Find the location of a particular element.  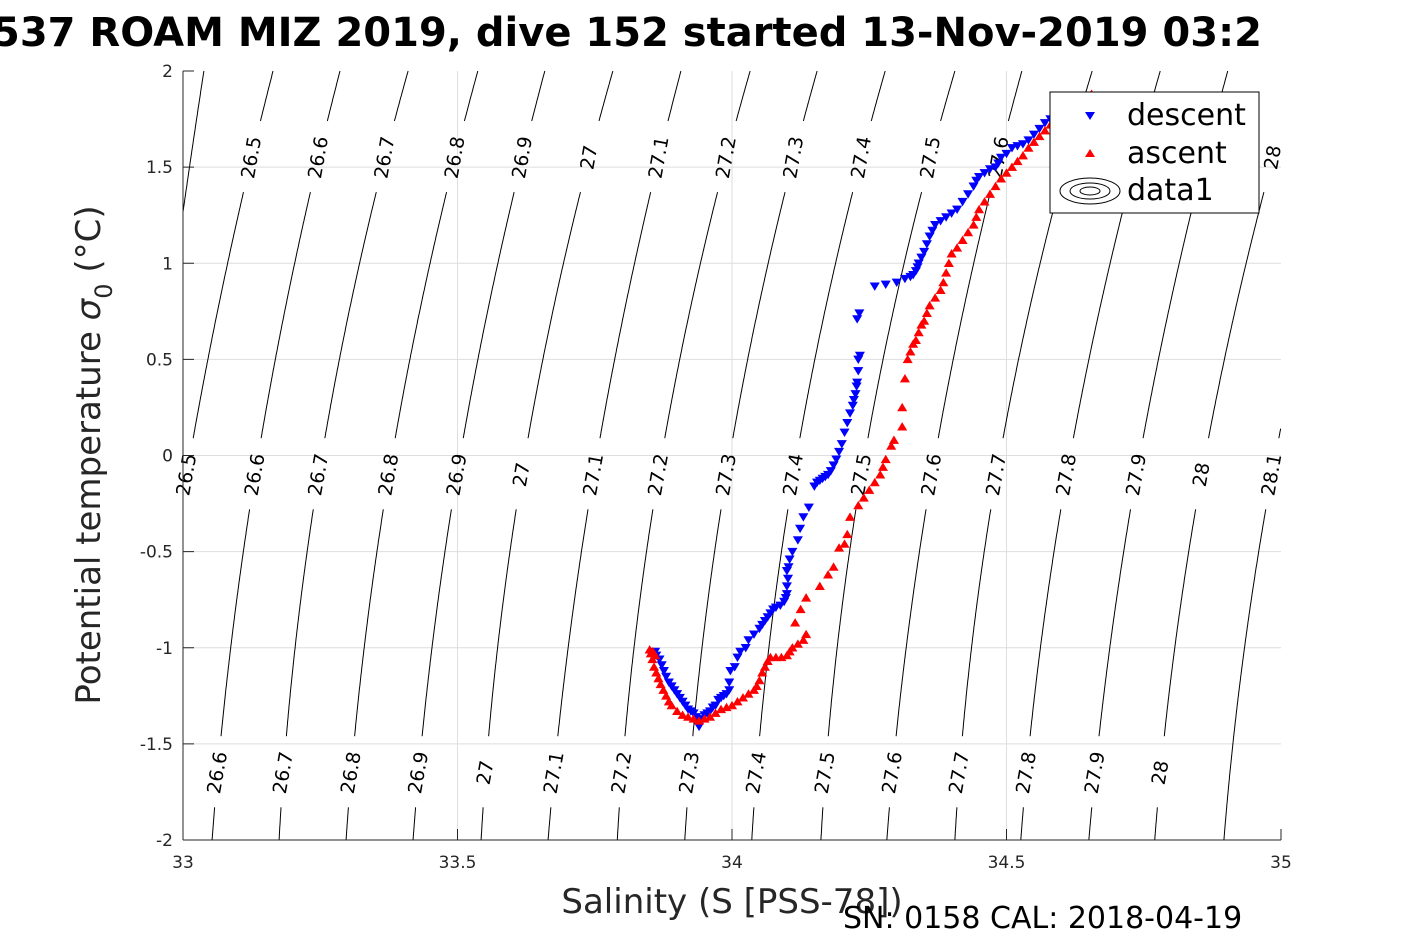

contour-line-26.6 is located at coordinates (213, 824).